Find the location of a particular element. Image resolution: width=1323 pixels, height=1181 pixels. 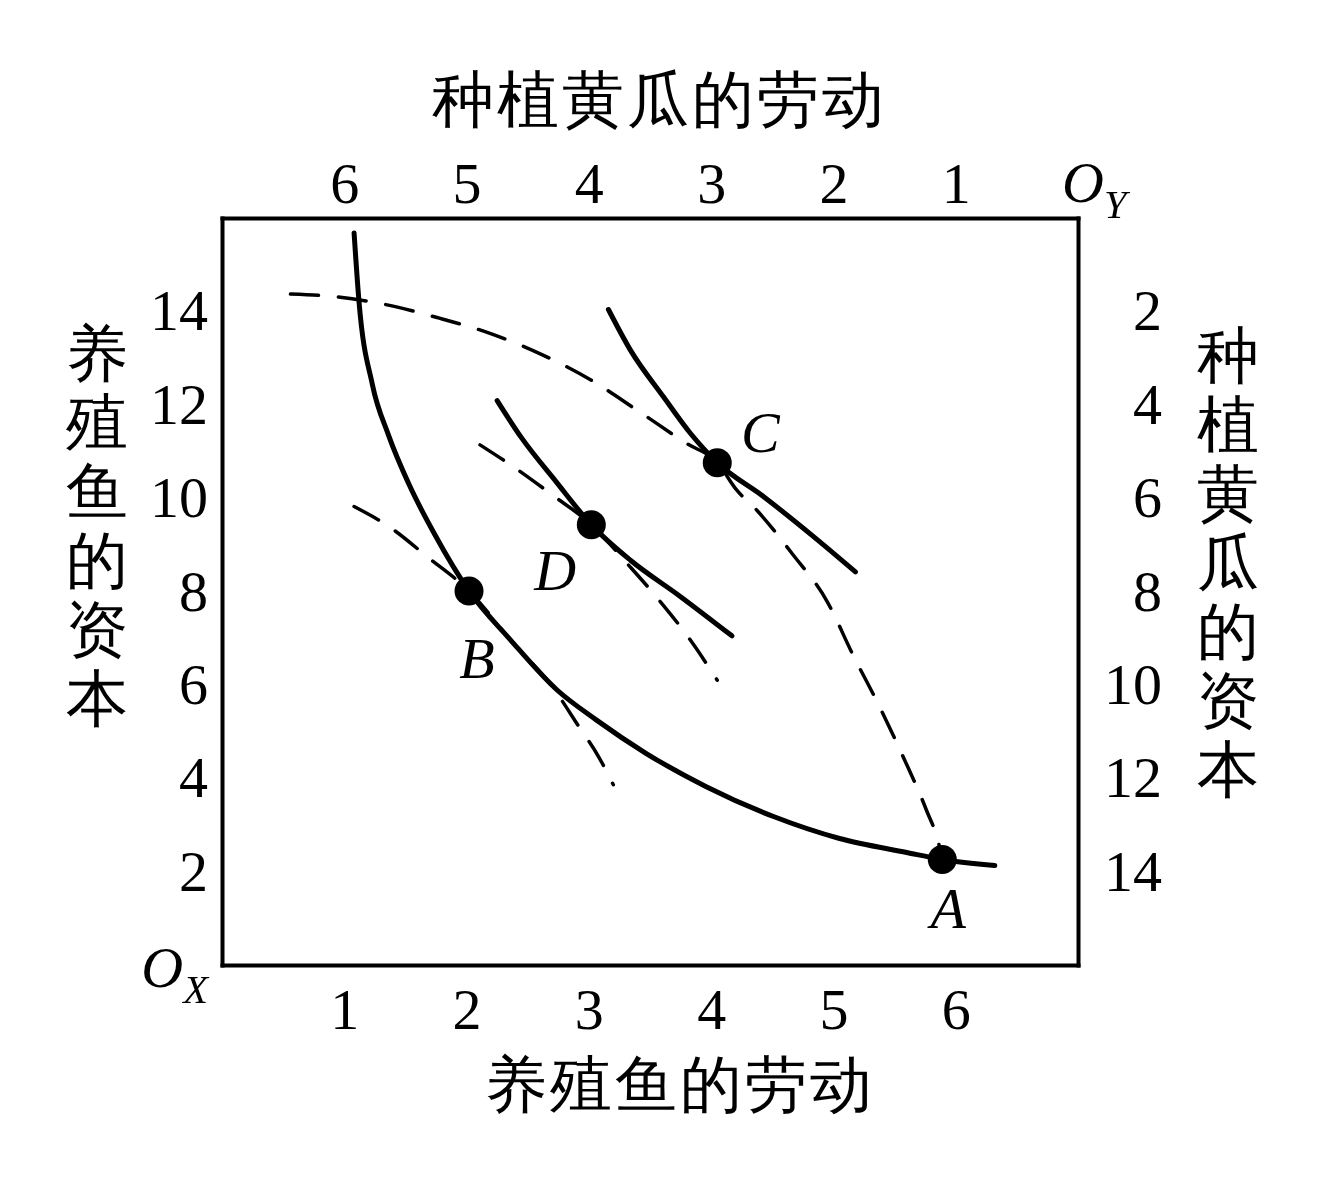

y-tick-label: 2 is located at coordinates (193, 871).